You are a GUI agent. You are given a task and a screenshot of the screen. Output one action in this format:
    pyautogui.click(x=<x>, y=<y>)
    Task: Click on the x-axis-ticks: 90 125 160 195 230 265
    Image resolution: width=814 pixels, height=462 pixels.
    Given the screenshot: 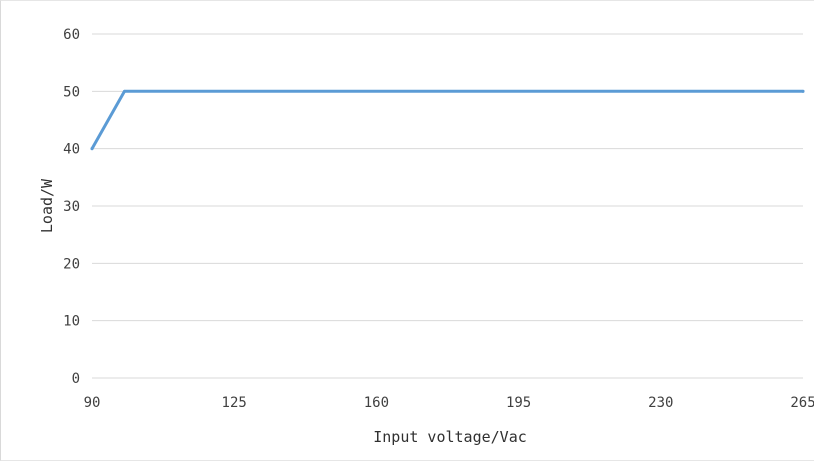 What is the action you would take?
    pyautogui.click(x=449, y=403)
    